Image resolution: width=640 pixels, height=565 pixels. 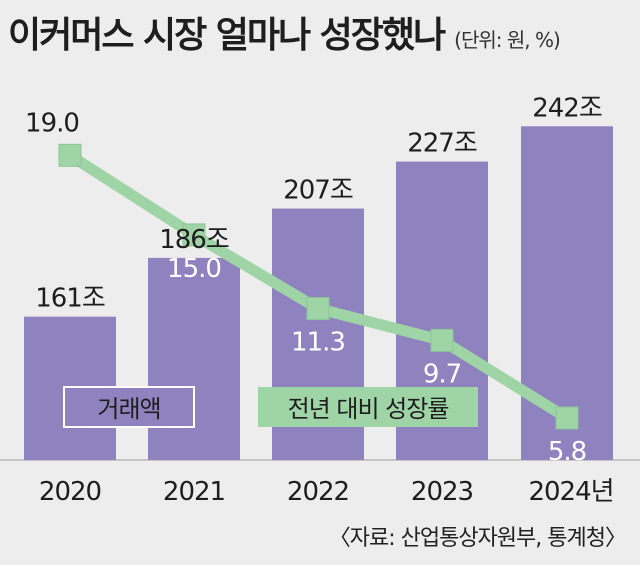 I want to click on growth-value-label: 9.7, so click(x=442, y=374).